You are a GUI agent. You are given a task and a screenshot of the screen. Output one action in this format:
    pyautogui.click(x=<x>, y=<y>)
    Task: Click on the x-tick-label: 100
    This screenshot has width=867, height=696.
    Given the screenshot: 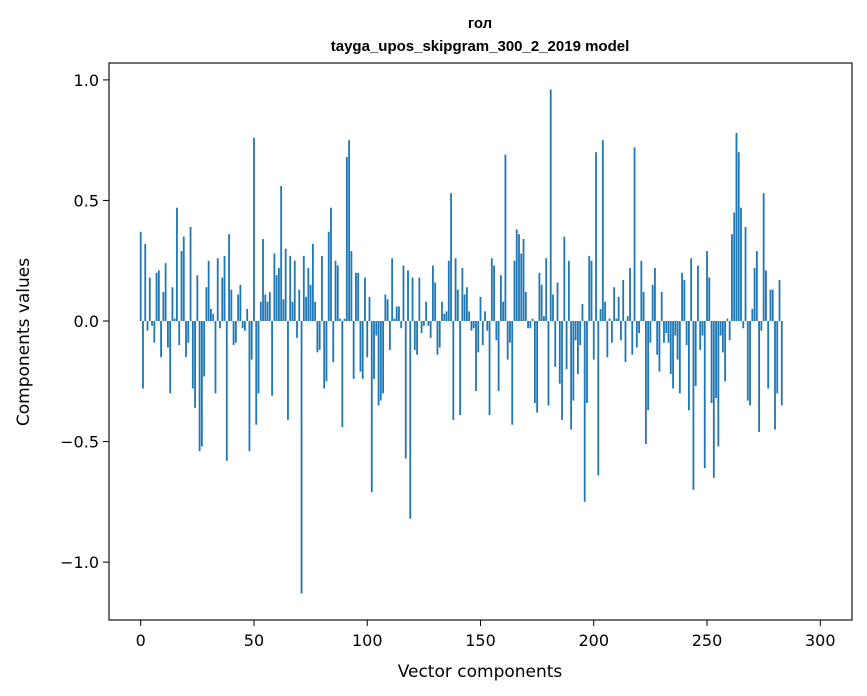 What is the action you would take?
    pyautogui.click(x=367, y=640)
    